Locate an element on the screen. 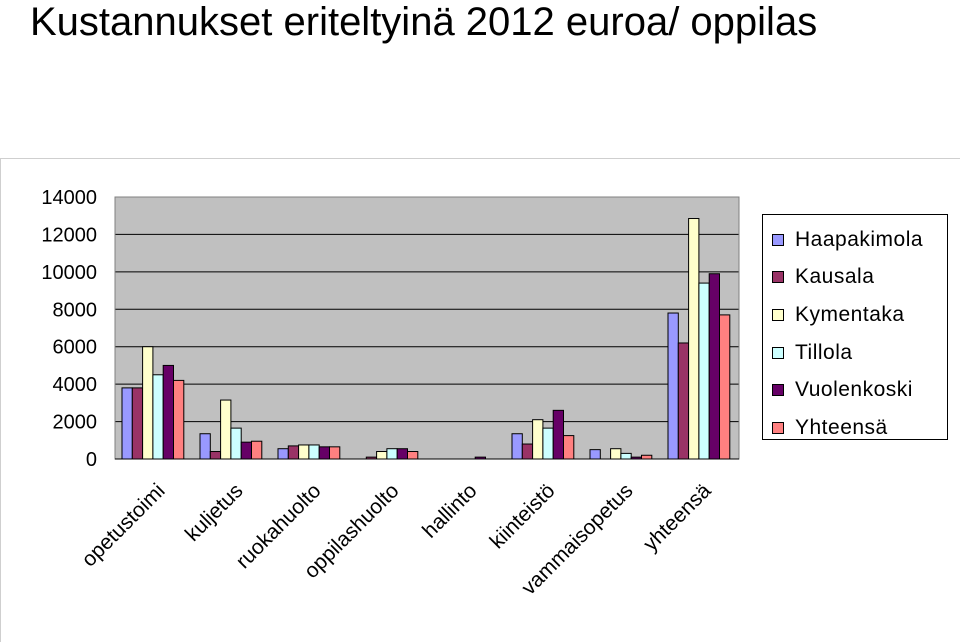 This screenshot has width=960, height=642. y-tick-label: 6000 is located at coordinates (75, 348).